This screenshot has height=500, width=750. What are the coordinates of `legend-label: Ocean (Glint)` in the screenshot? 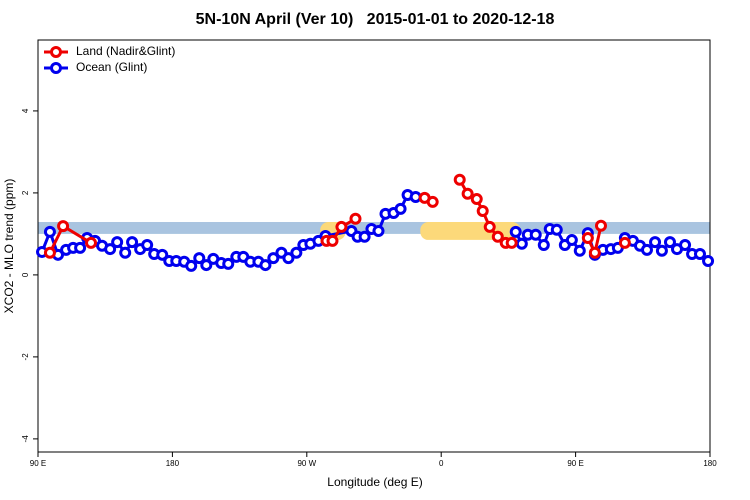 It's located at (111, 67).